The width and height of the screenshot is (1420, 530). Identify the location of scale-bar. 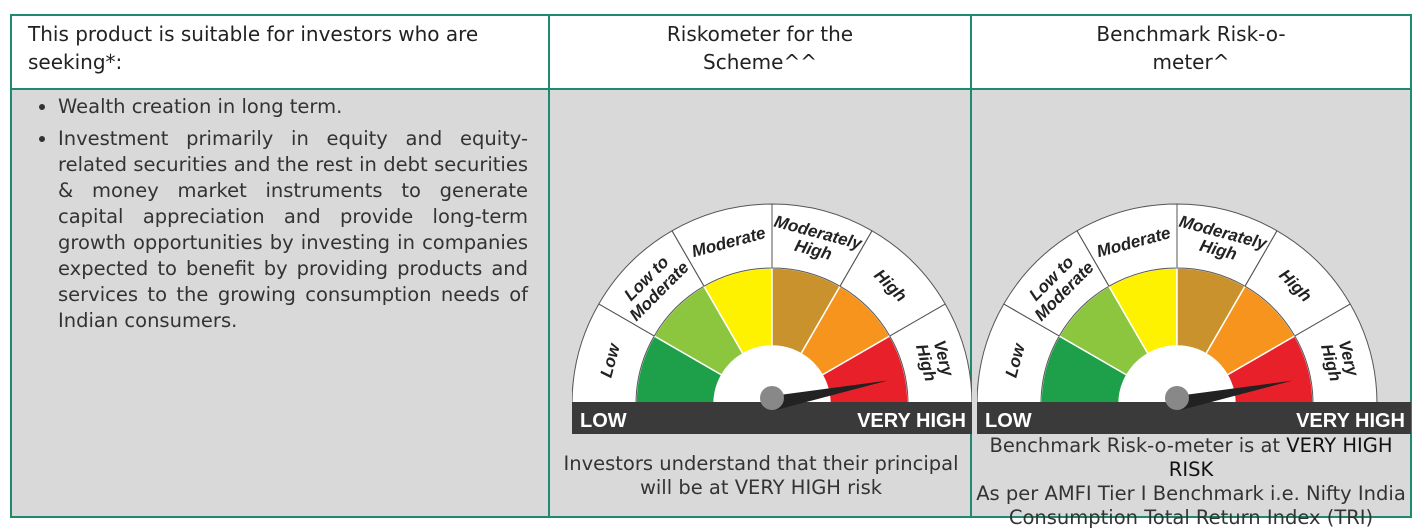
(1194, 418).